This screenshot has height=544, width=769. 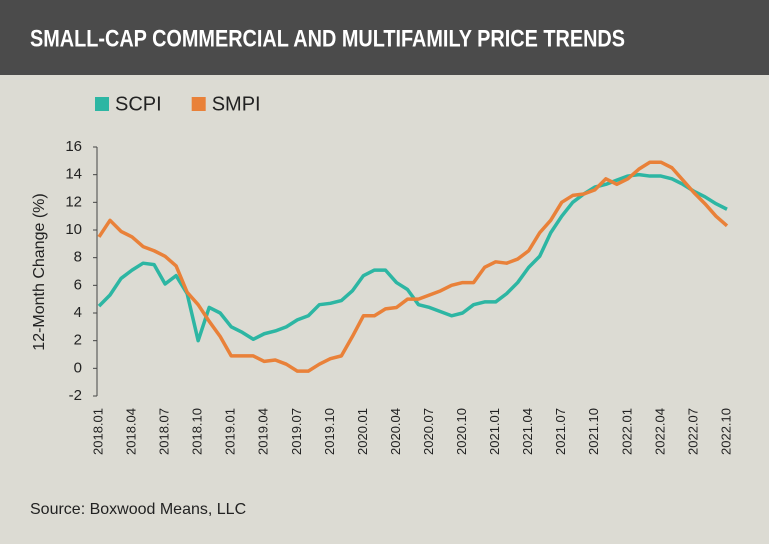 What do you see at coordinates (236, 104) in the screenshot?
I see `legend-label: SMPI` at bounding box center [236, 104].